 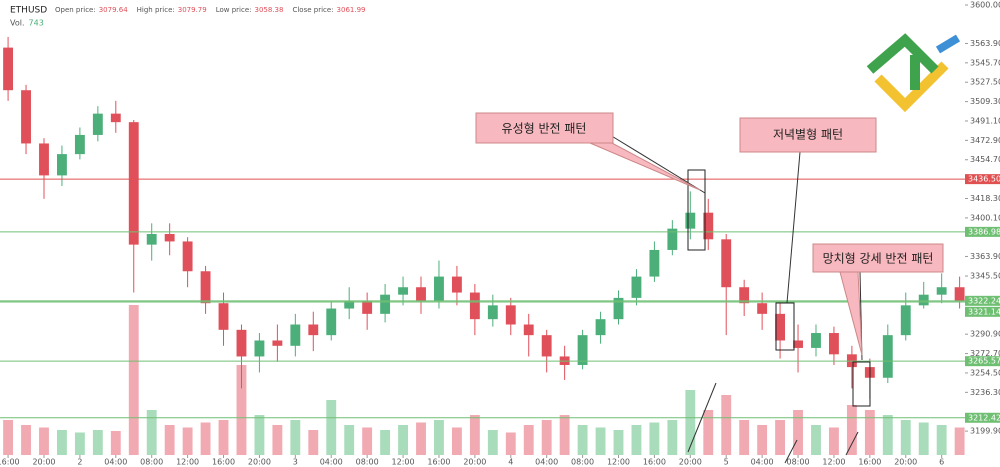 I want to click on y-tick-label: 3527.50, so click(x=985, y=82).